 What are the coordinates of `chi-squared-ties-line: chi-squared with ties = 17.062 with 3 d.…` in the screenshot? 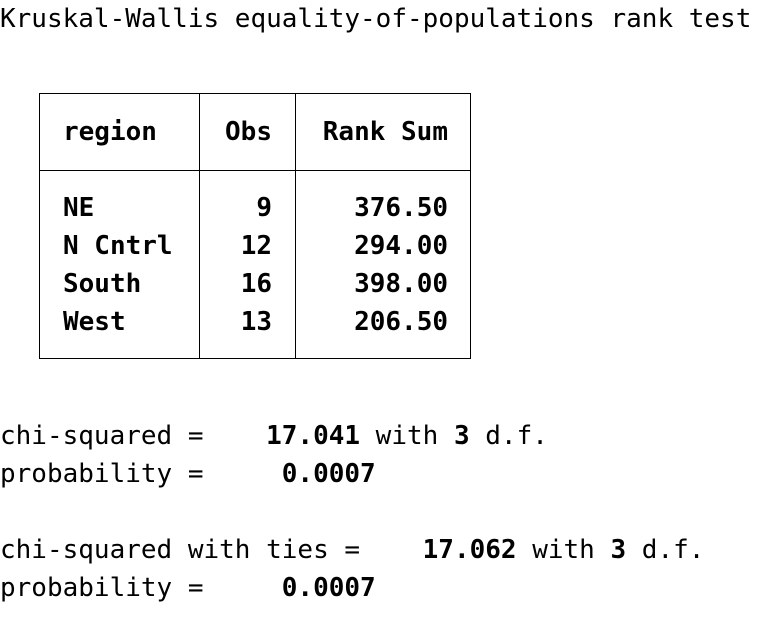 It's located at (352, 550).